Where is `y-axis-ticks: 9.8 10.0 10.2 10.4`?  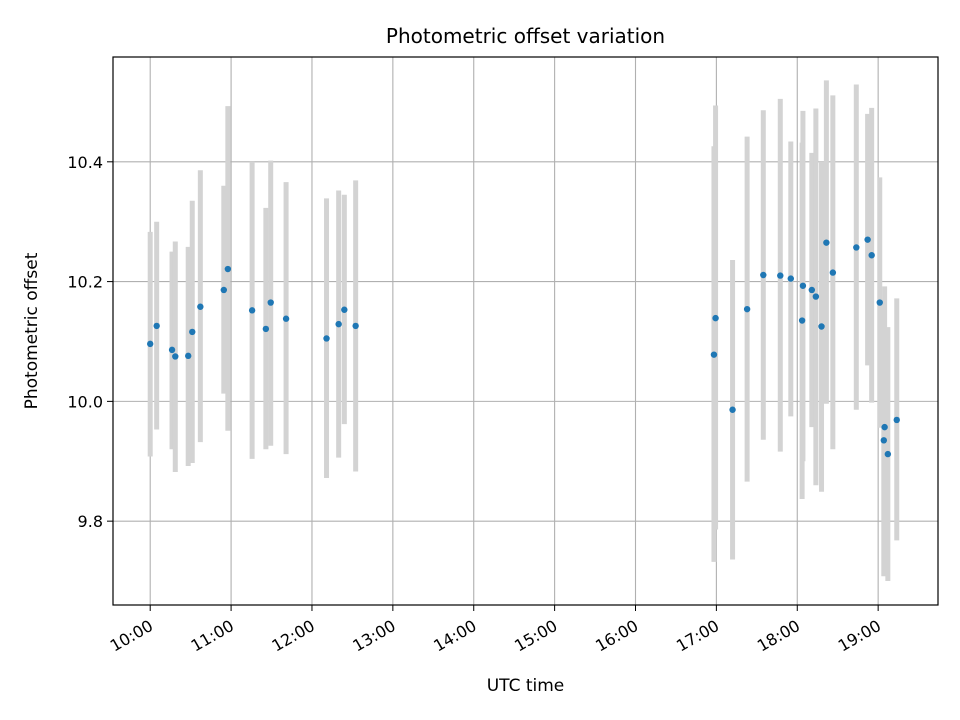 y-axis-ticks: 9.8 10.0 10.2 10.4 is located at coordinates (90, 342).